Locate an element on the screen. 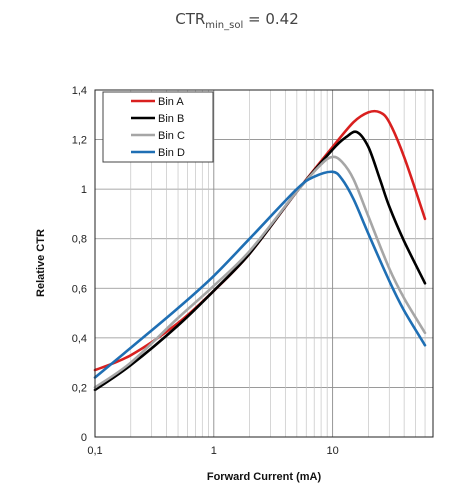  y-tick-label: 1 is located at coordinates (84, 190).